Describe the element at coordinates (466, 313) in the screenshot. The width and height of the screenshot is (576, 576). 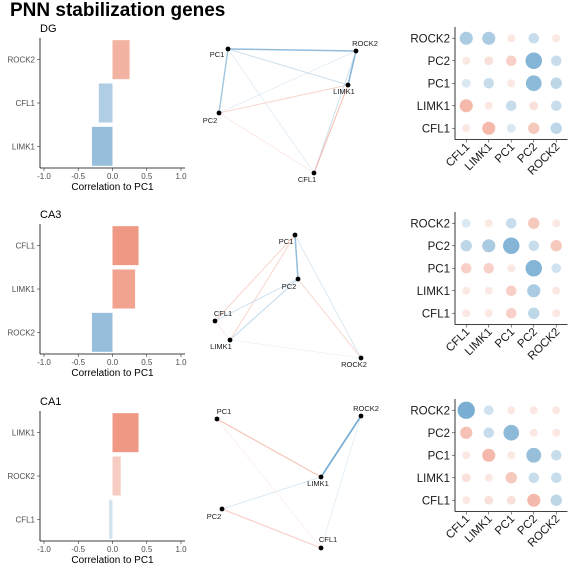
I see `mat-ca3-cell-cfl1-cfl1` at that location.